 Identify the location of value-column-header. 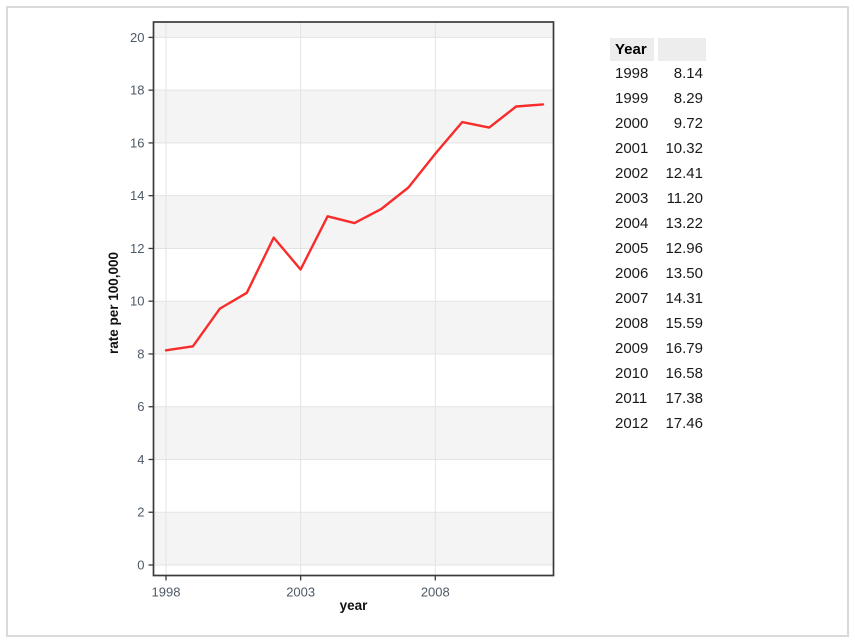
(682, 49).